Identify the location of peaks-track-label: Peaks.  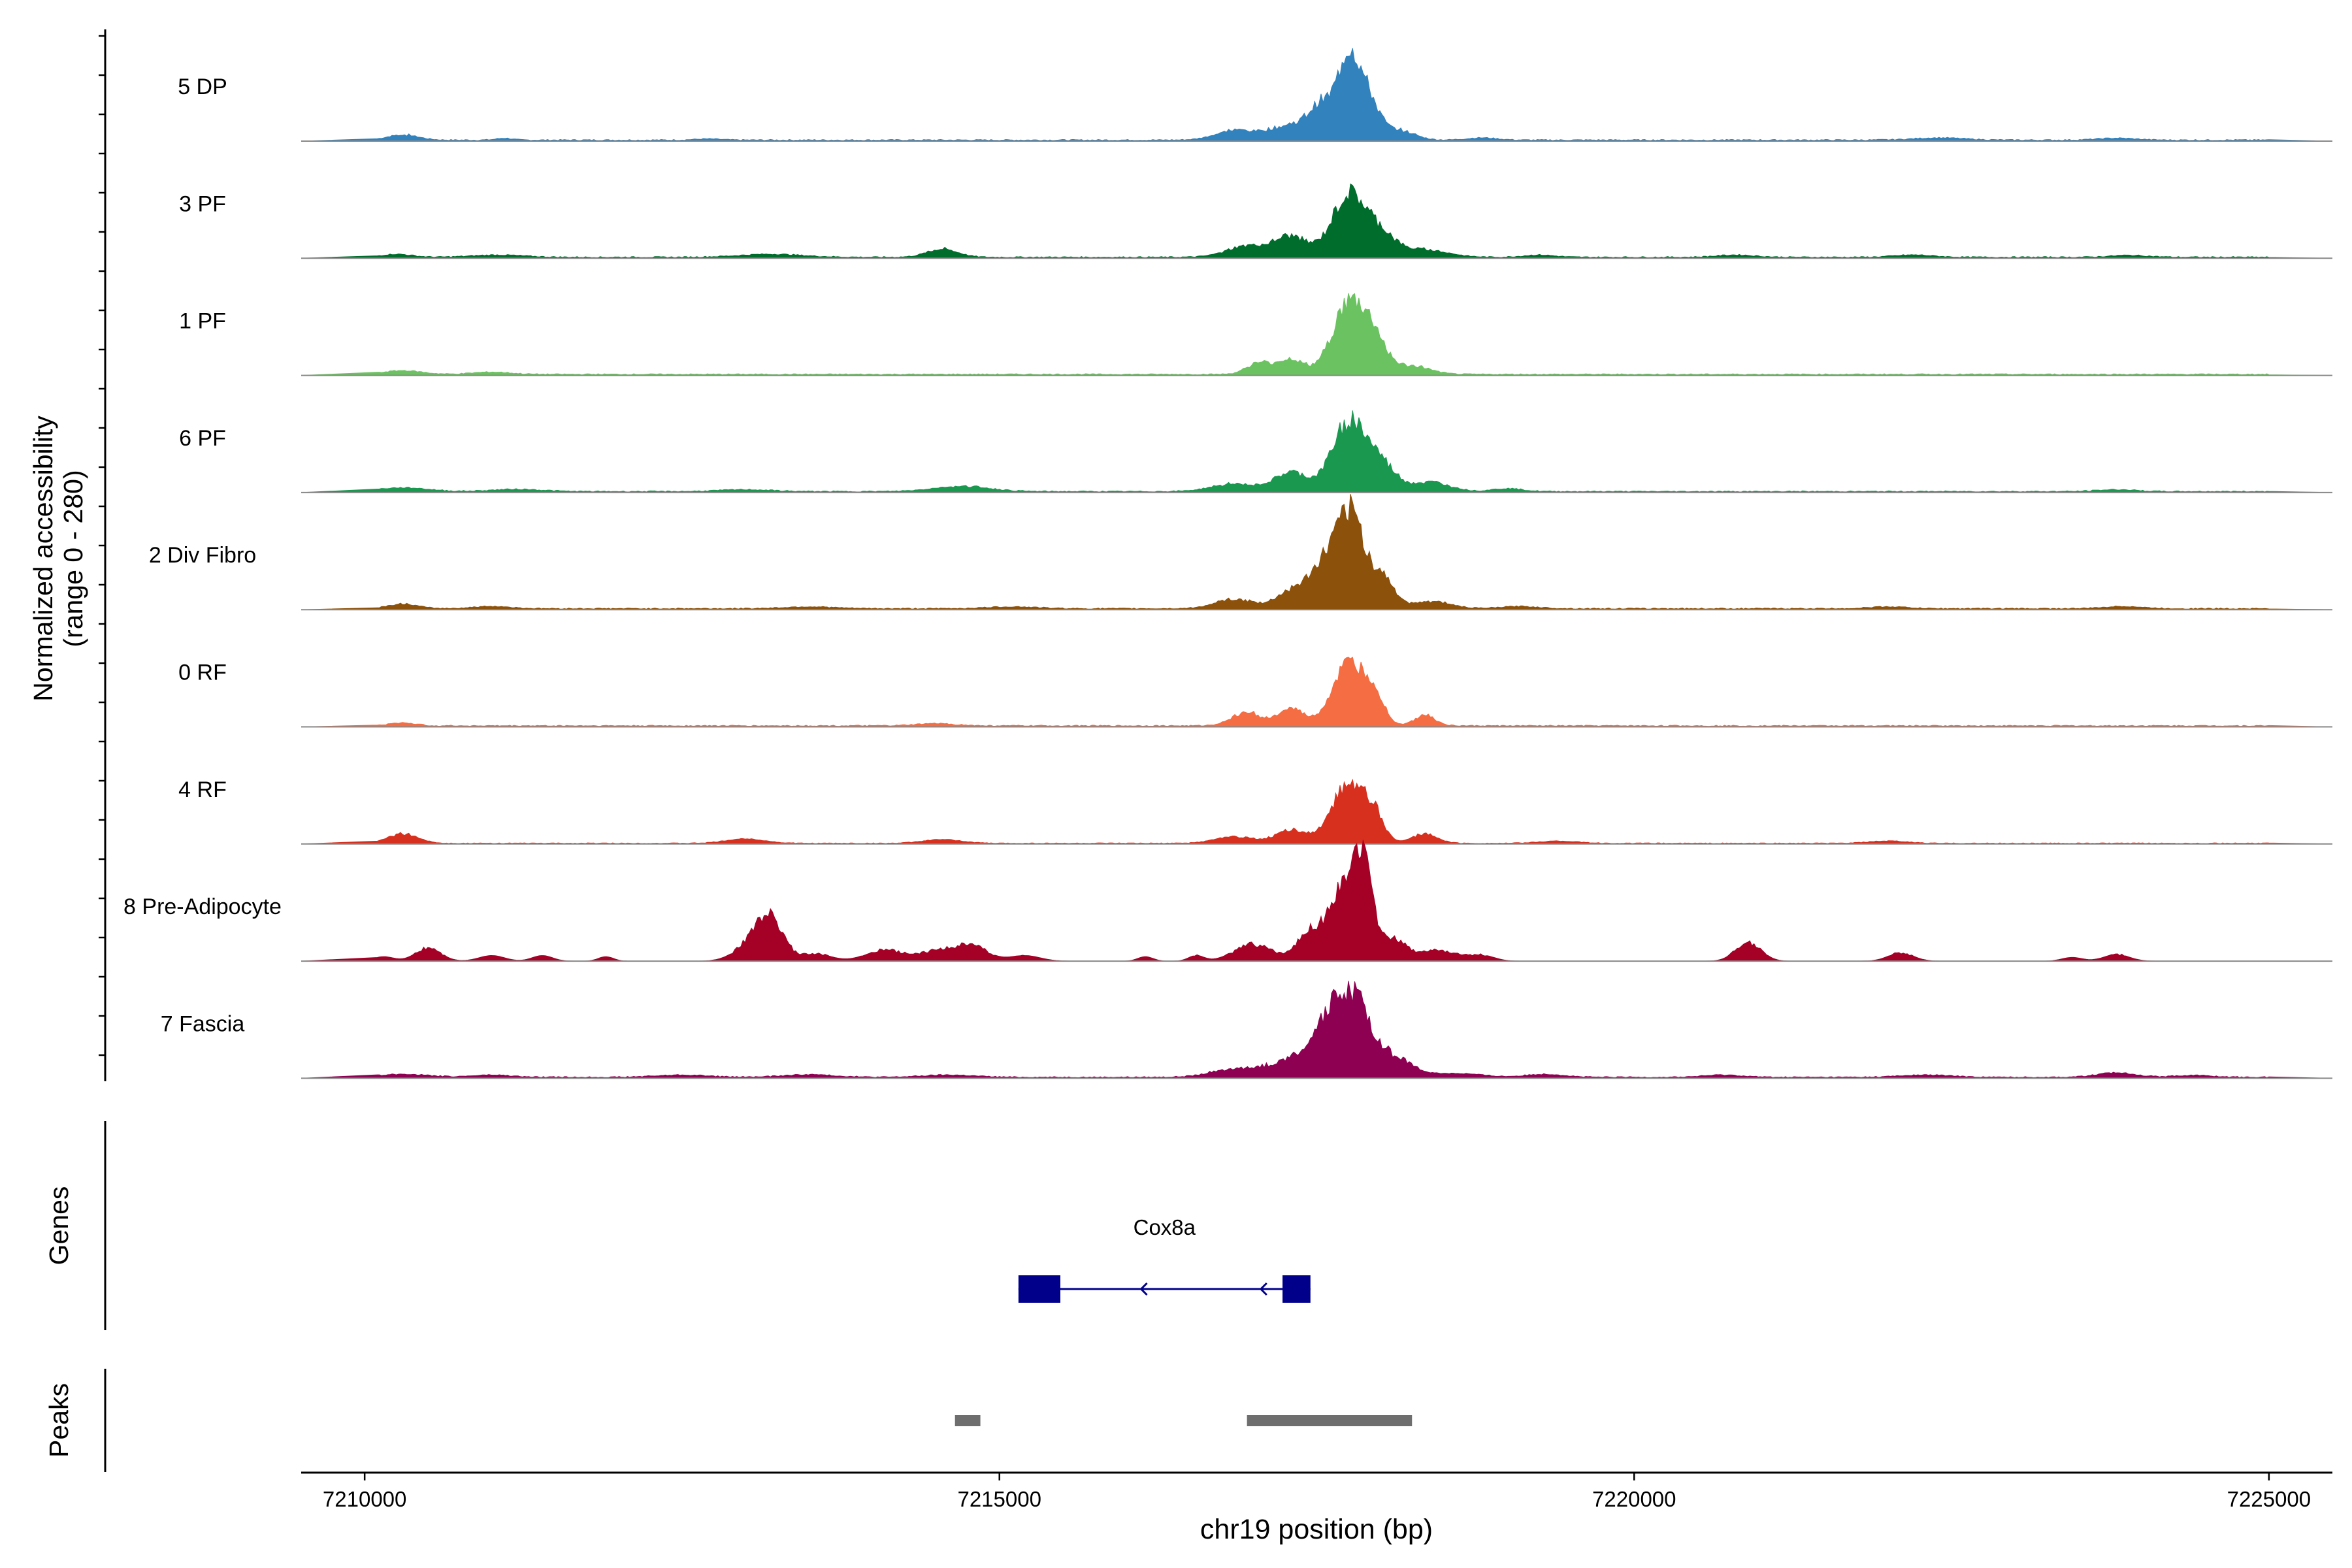
(59, 1420).